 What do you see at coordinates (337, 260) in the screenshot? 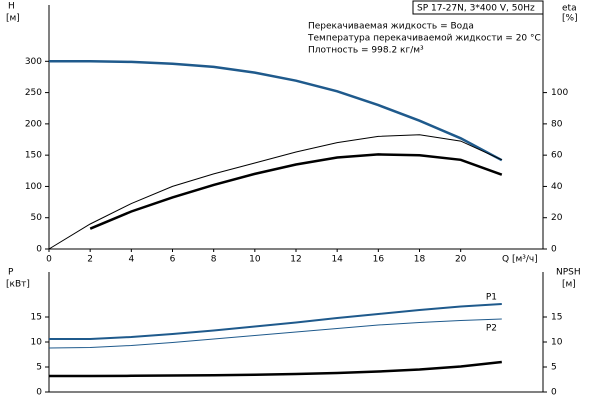
I see `x-tick-label: 14` at bounding box center [337, 260].